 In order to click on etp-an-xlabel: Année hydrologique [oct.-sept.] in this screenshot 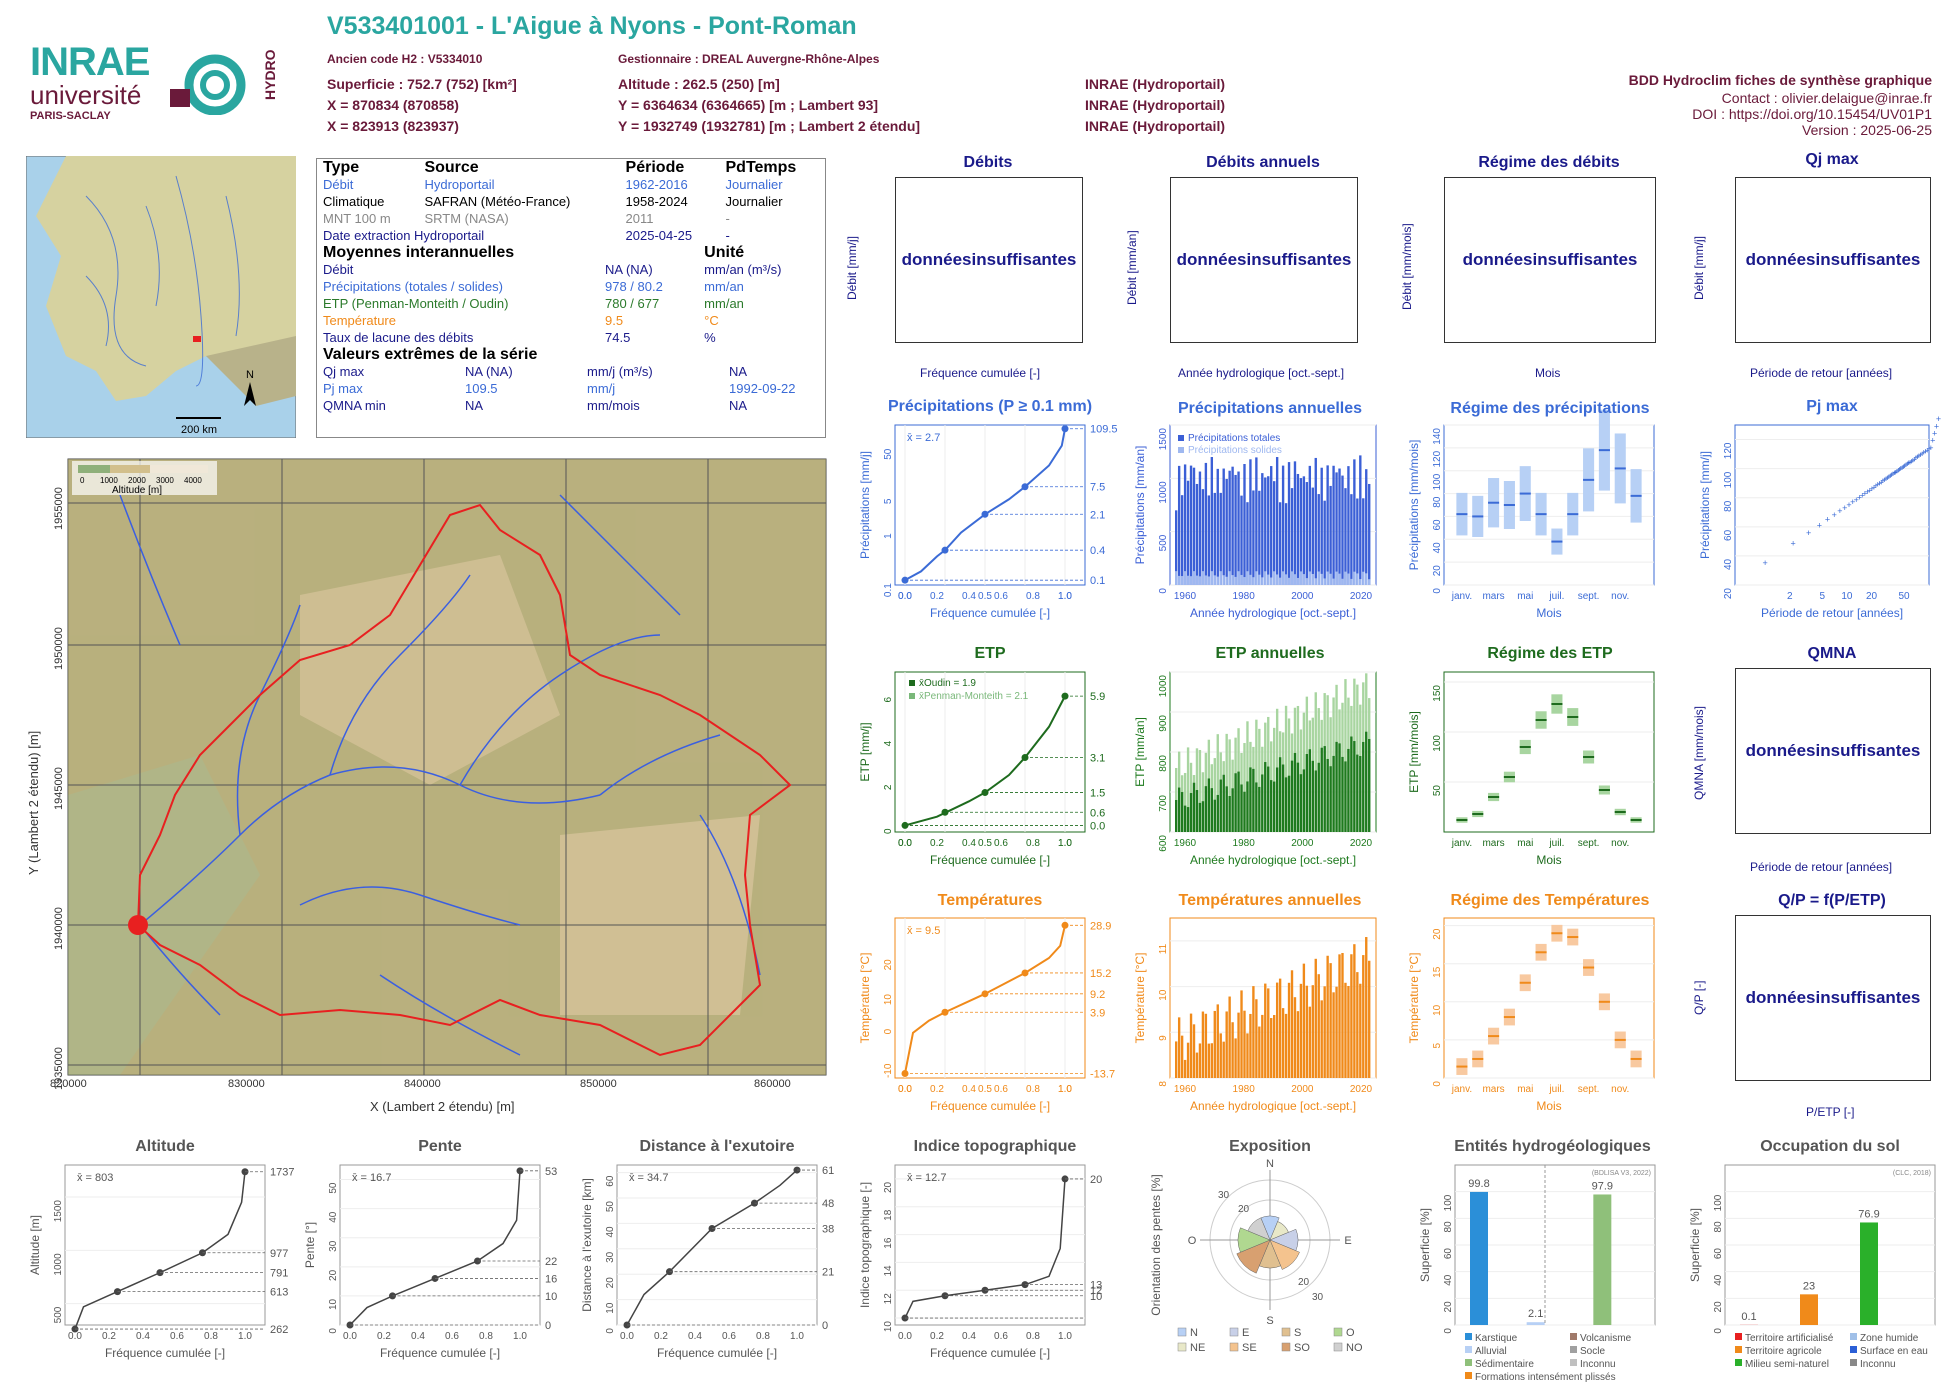, I will do `click(1273, 860)`.